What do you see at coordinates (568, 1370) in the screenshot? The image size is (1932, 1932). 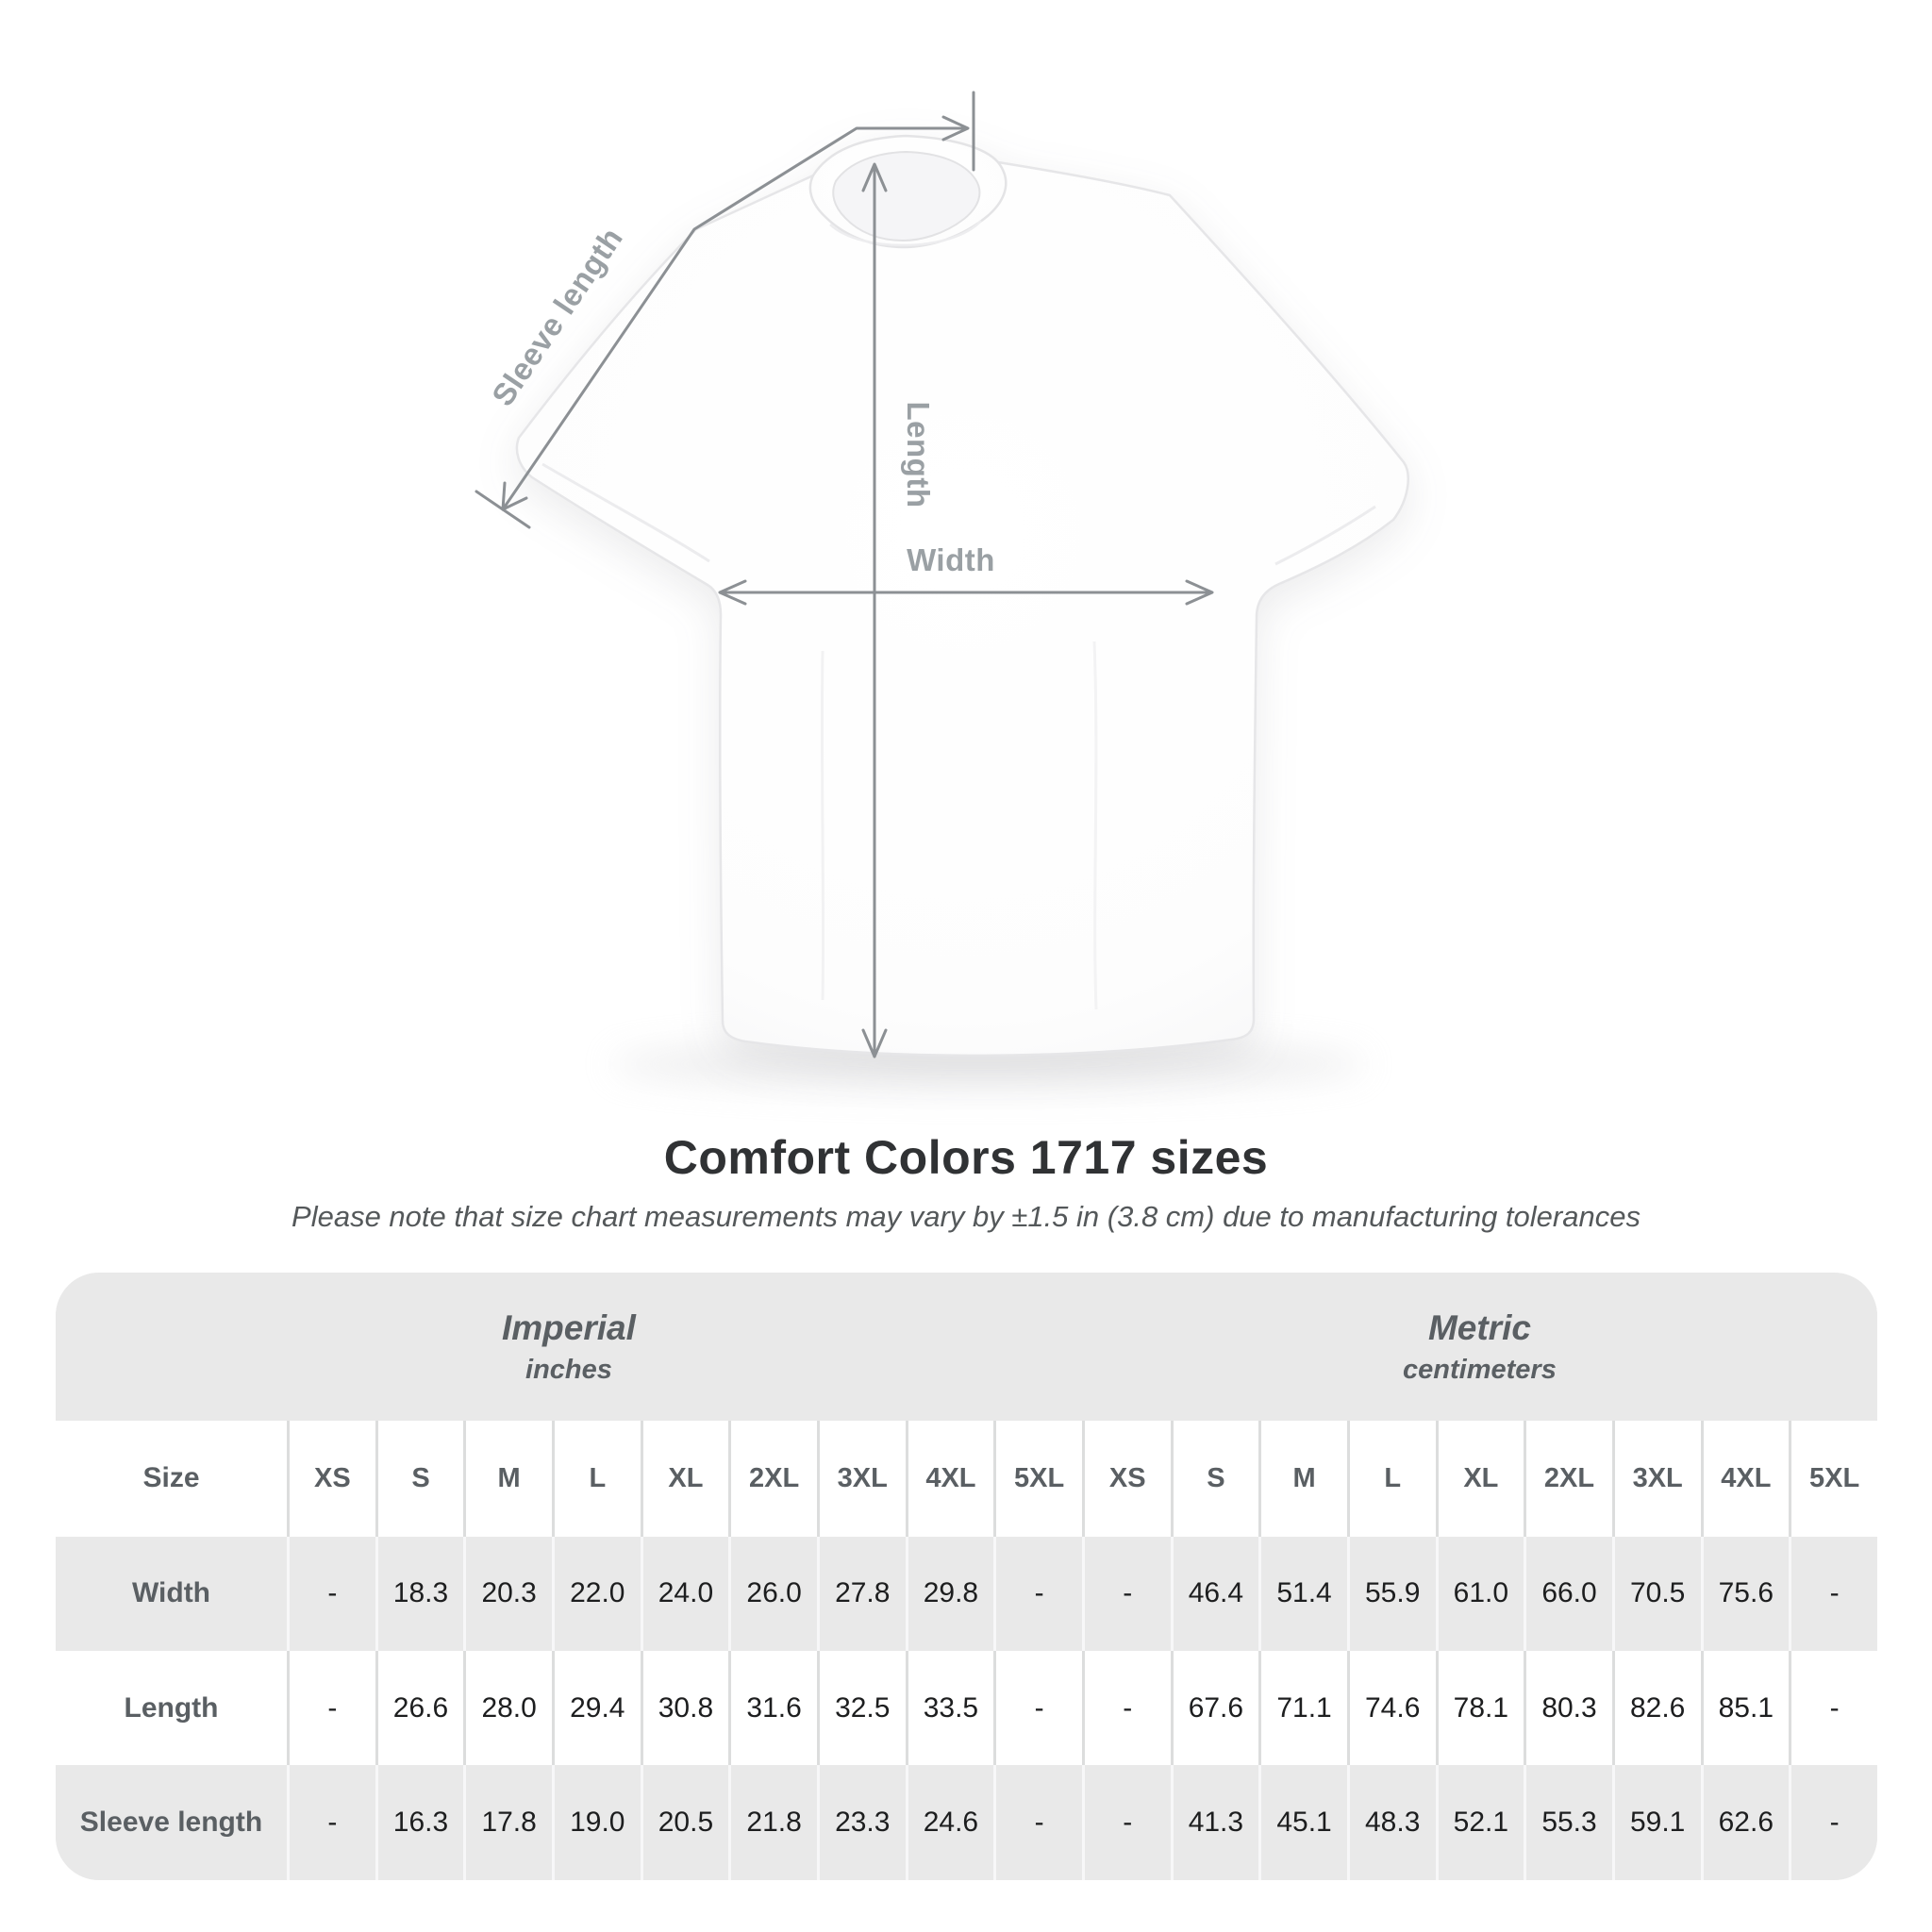 I see `imperial-unit-label: inches` at bounding box center [568, 1370].